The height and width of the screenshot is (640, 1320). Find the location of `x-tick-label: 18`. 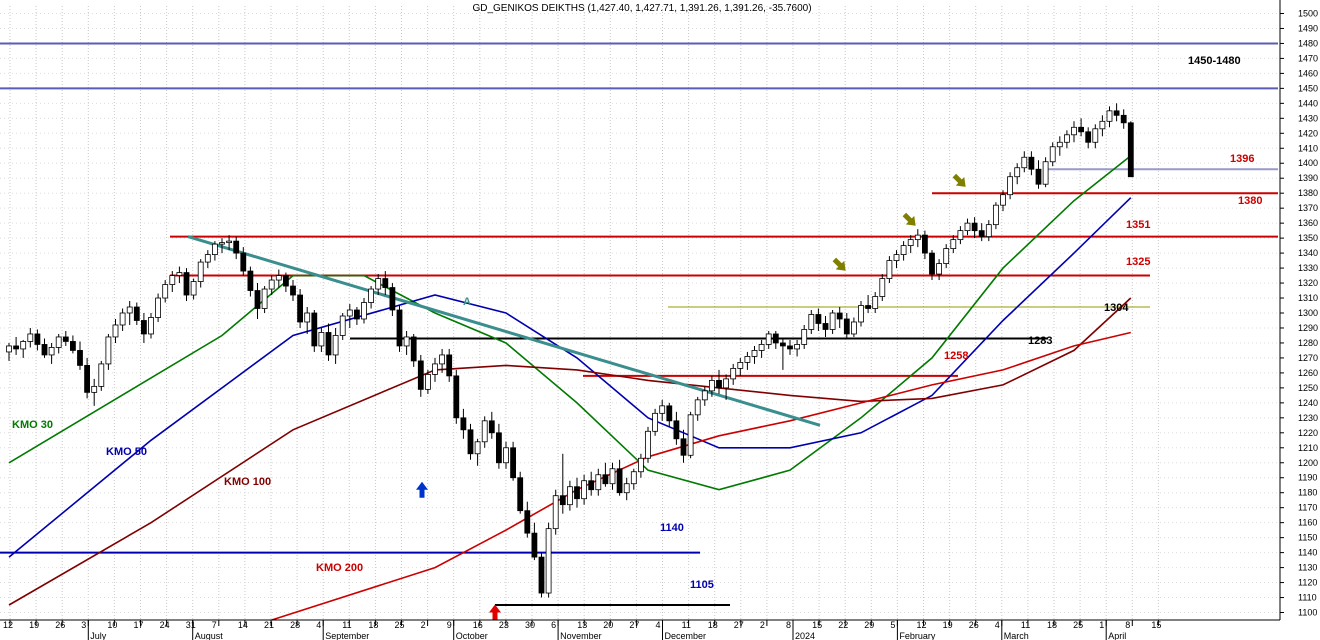

x-tick-label: 18 is located at coordinates (373, 625).